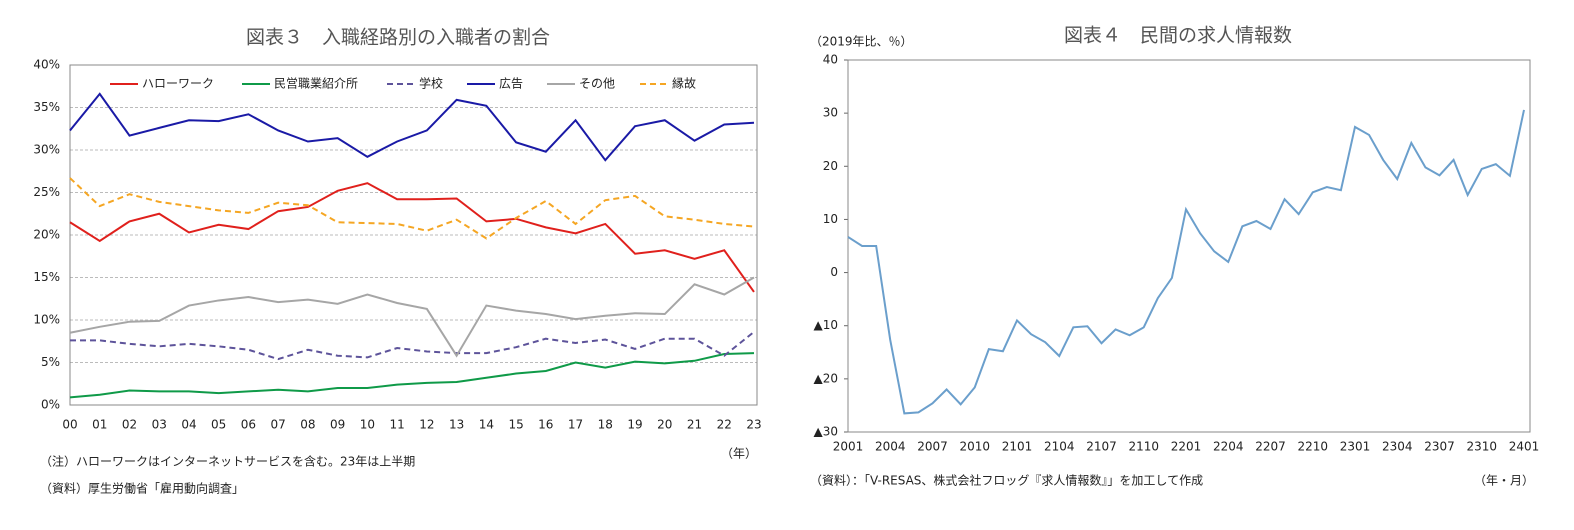  I want to click on x-tick-label: 16, so click(545, 425).